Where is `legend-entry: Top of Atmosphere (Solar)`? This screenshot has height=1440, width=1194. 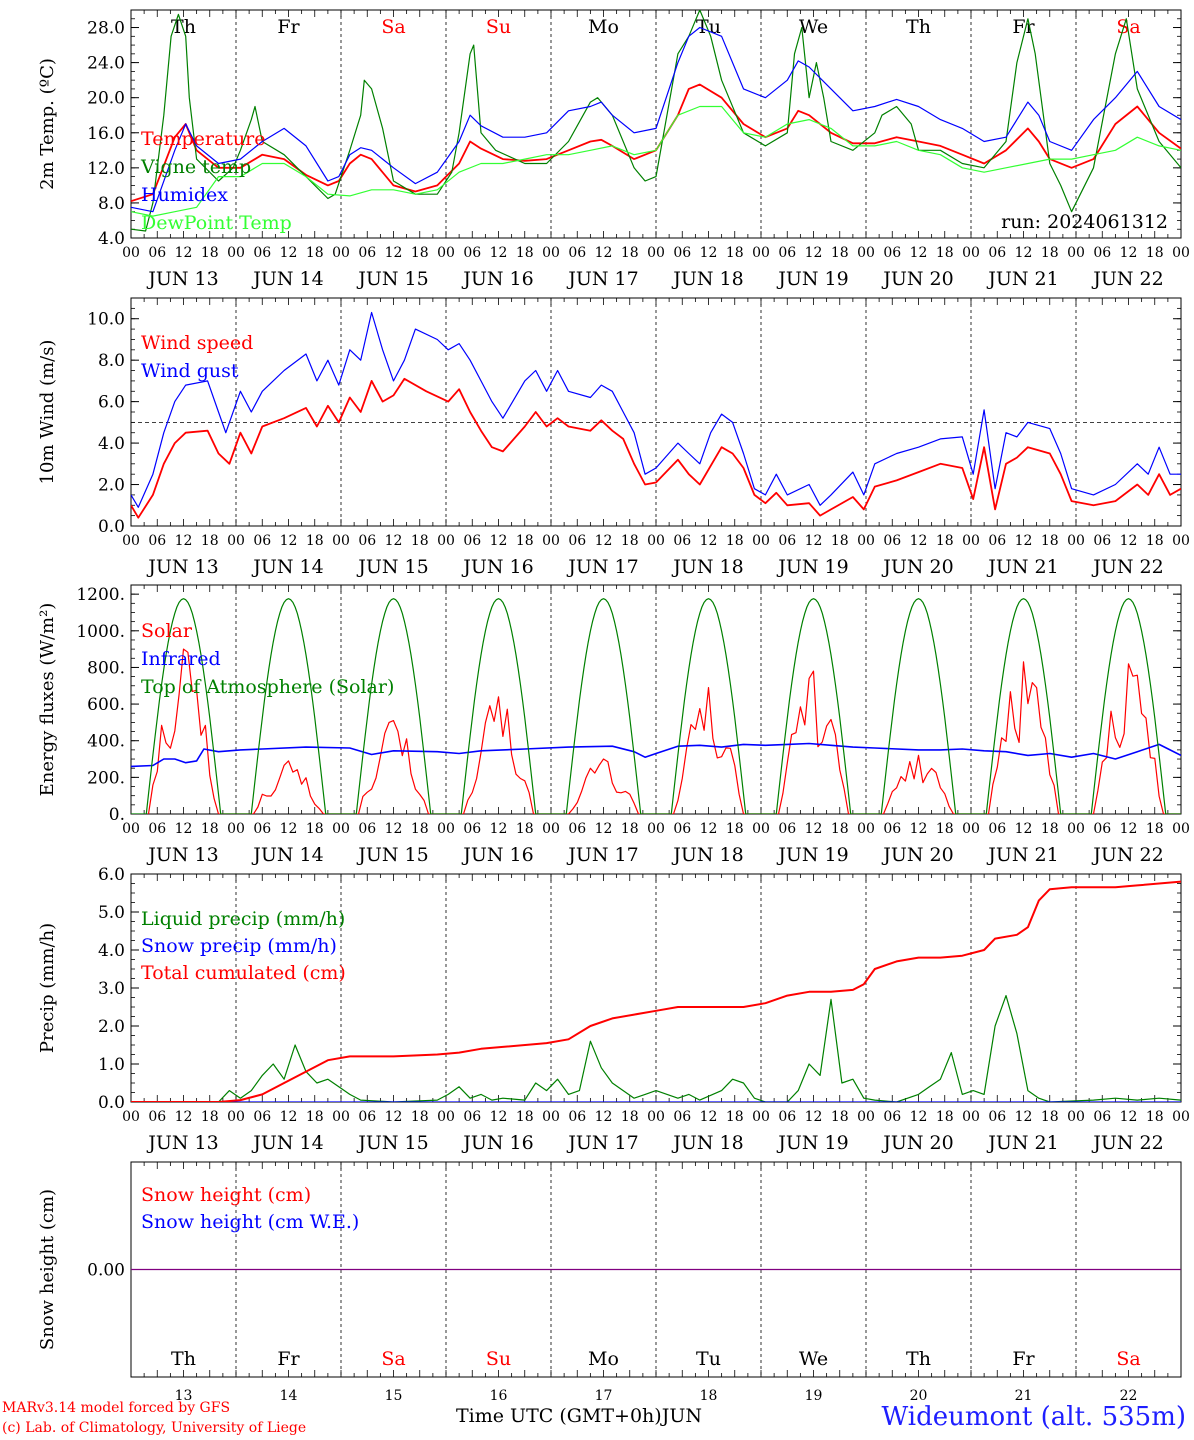
legend-entry: Top of Atmosphere (Solar) is located at coordinates (267, 687).